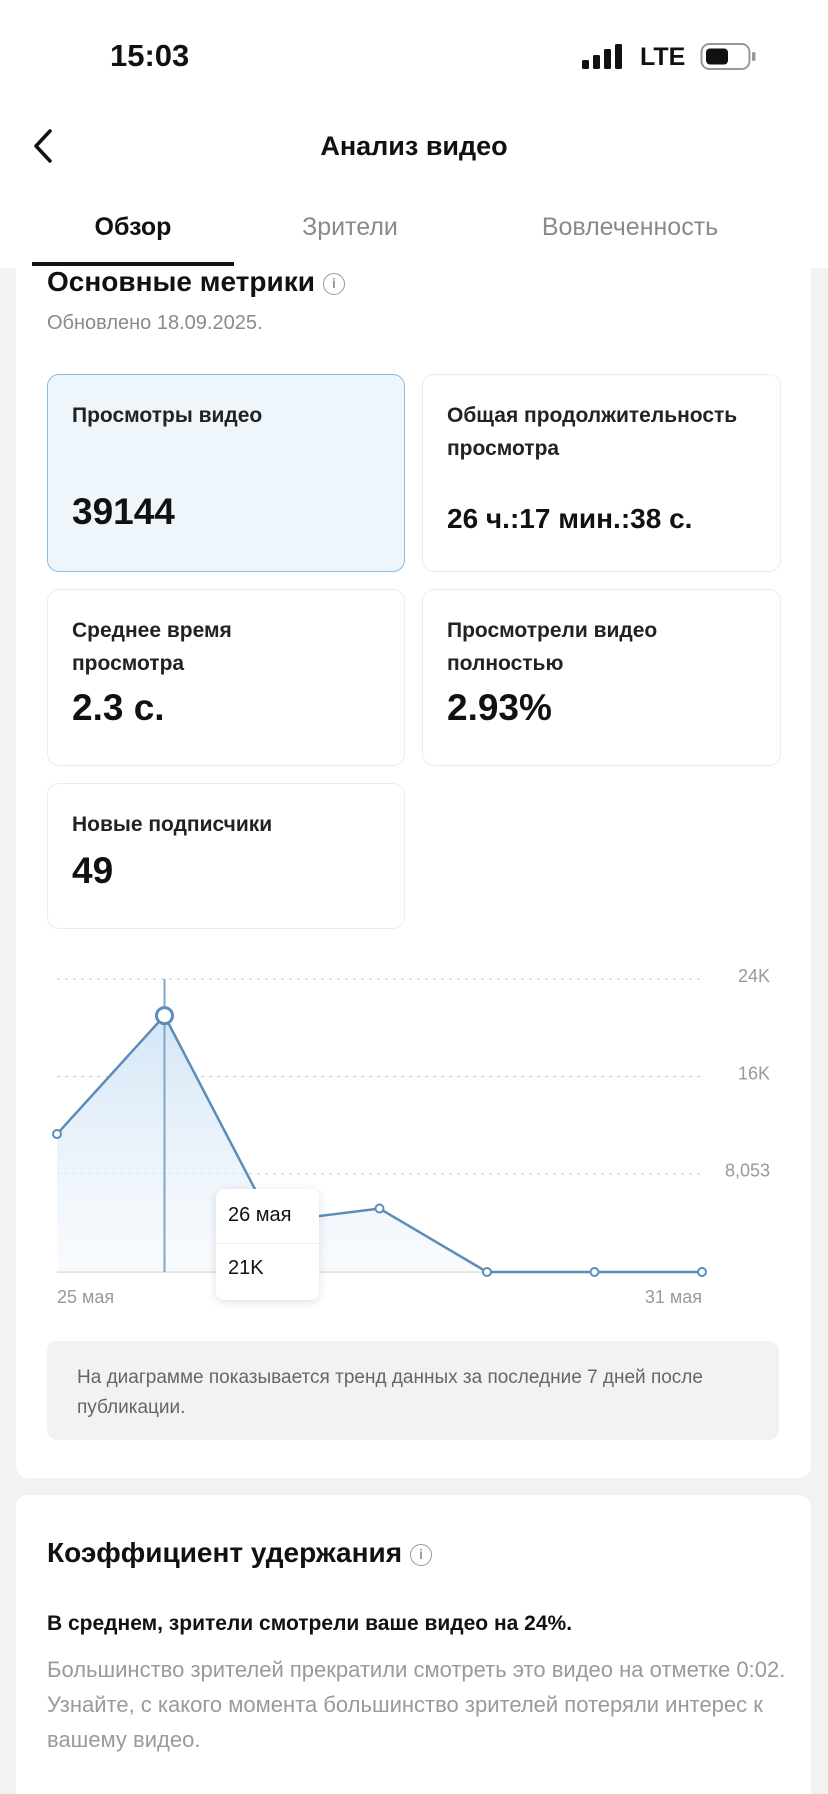 The width and height of the screenshot is (828, 1794). What do you see at coordinates (43, 146) in the screenshot?
I see `back-button` at bounding box center [43, 146].